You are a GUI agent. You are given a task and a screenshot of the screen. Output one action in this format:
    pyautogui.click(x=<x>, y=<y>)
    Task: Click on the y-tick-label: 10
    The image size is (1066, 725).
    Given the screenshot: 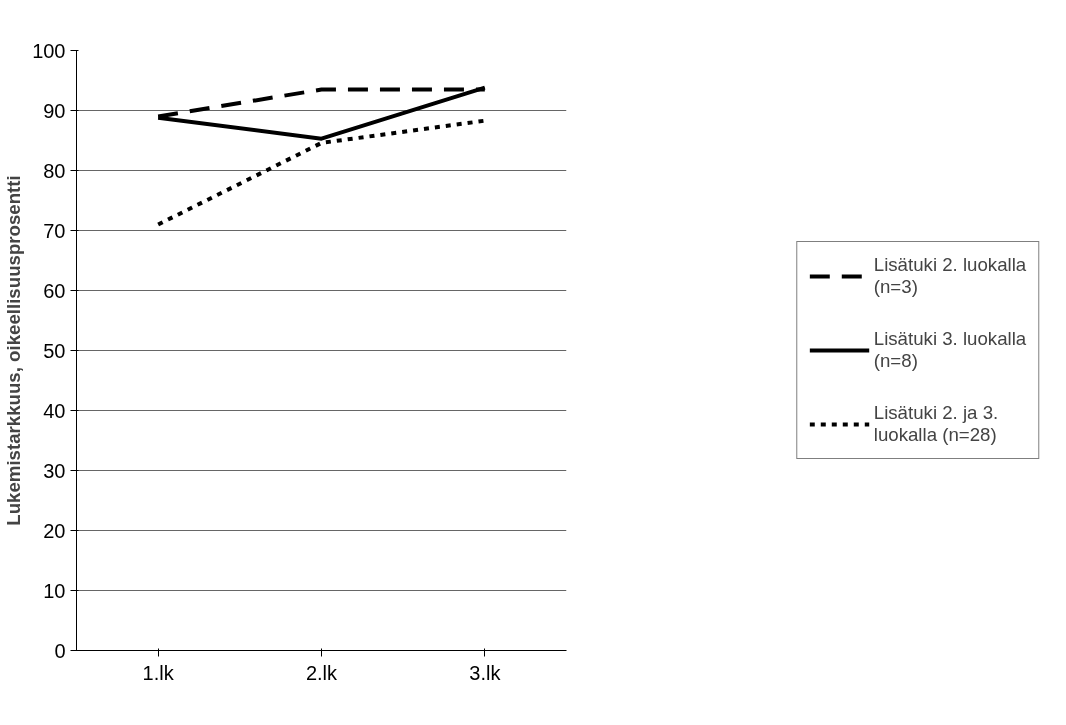 What is the action you would take?
    pyautogui.click(x=54, y=590)
    